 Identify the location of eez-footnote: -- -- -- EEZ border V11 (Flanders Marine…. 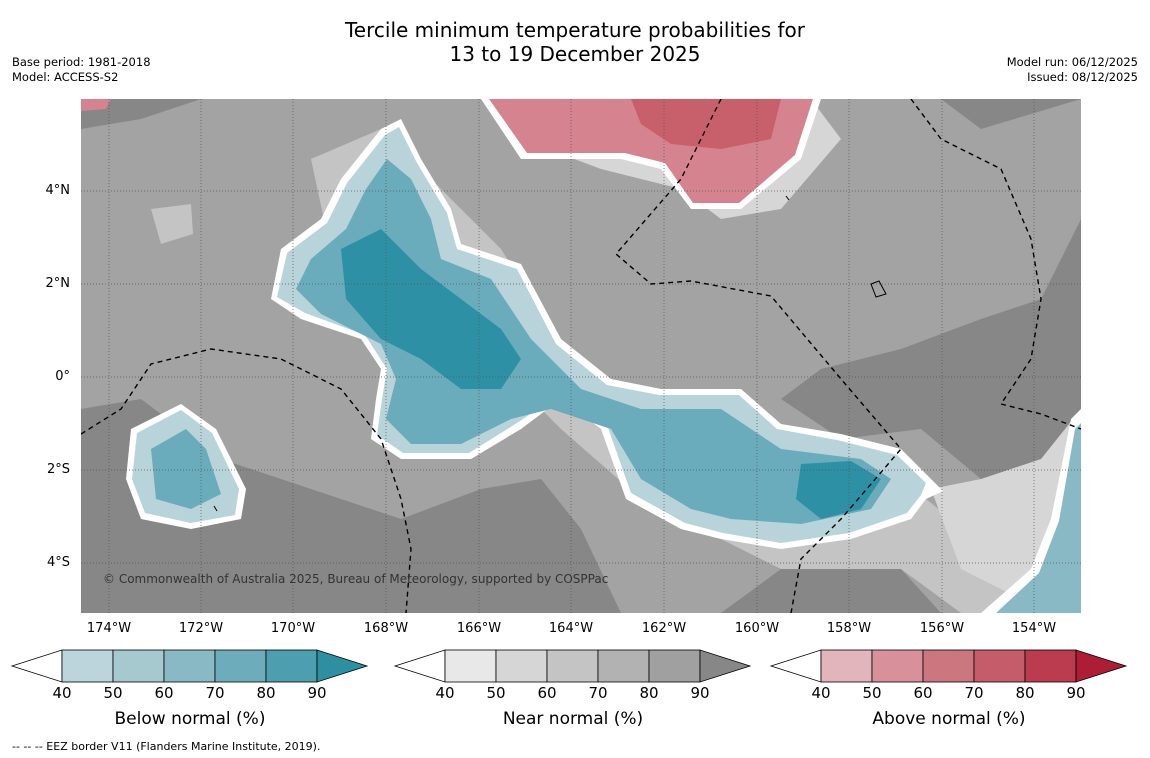
(166, 746).